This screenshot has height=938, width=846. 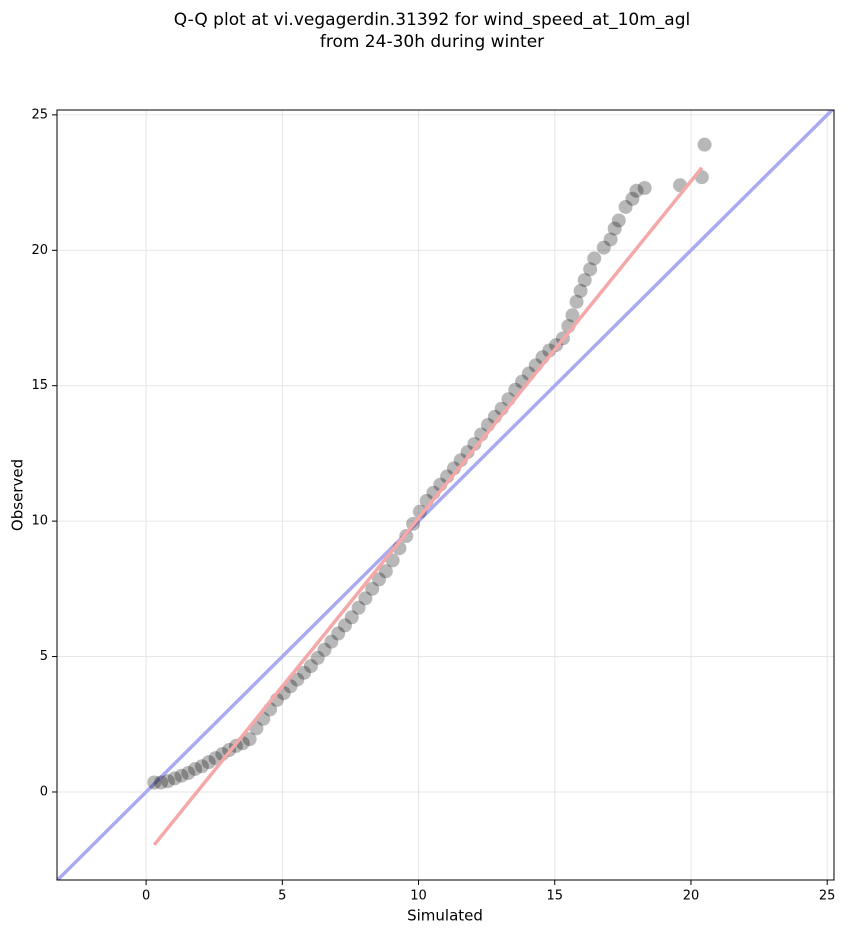 I want to click on y-tick-label: 0, so click(x=44, y=791).